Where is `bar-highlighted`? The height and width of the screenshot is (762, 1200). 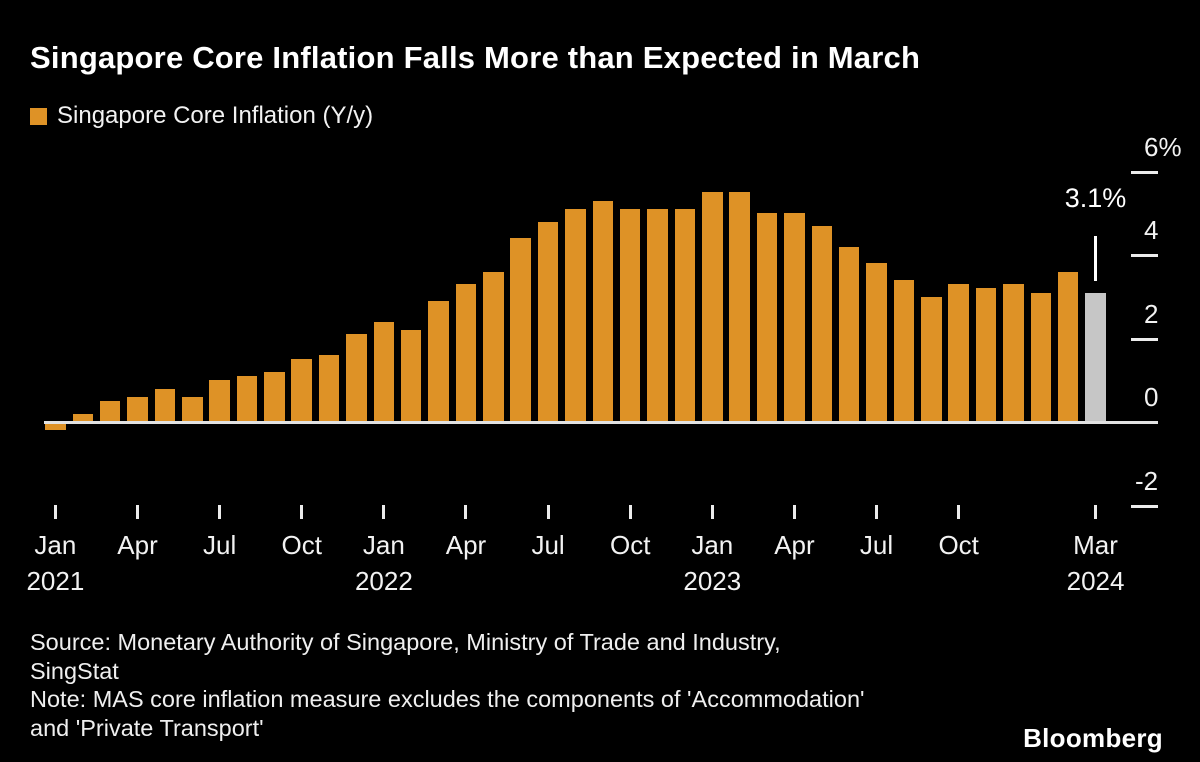 bar-highlighted is located at coordinates (1095, 357).